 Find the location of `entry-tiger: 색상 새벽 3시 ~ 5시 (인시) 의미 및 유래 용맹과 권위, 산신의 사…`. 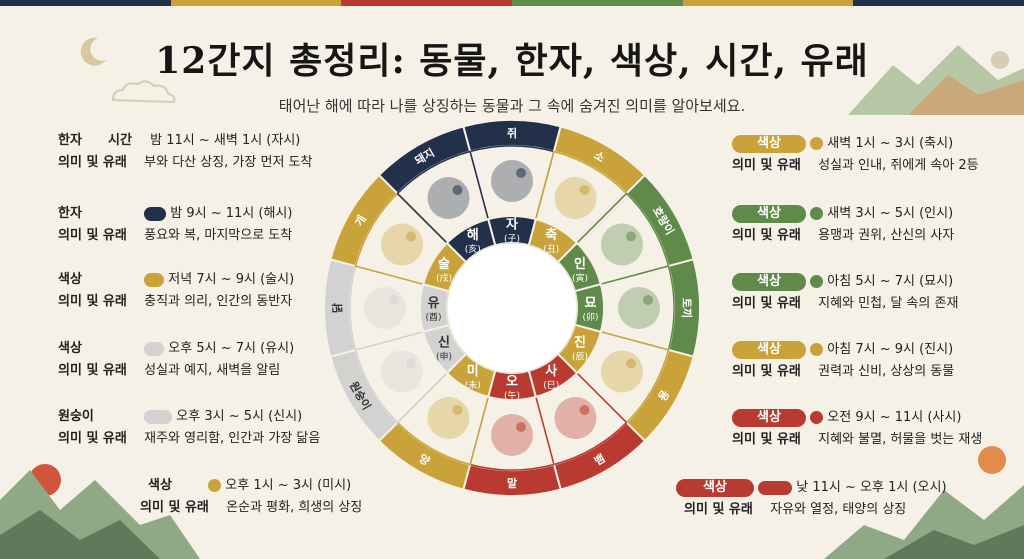

entry-tiger: 색상 새벽 3시 ~ 5시 (인시) 의미 및 유래 용맹과 권위, 산신의 사… is located at coordinates (843, 225).